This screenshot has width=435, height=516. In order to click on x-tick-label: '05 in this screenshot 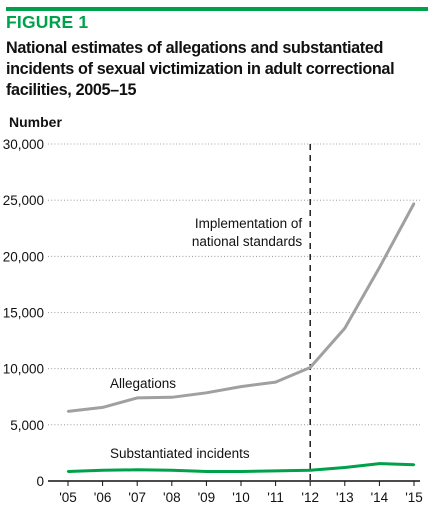, I will do `click(68, 497)`.